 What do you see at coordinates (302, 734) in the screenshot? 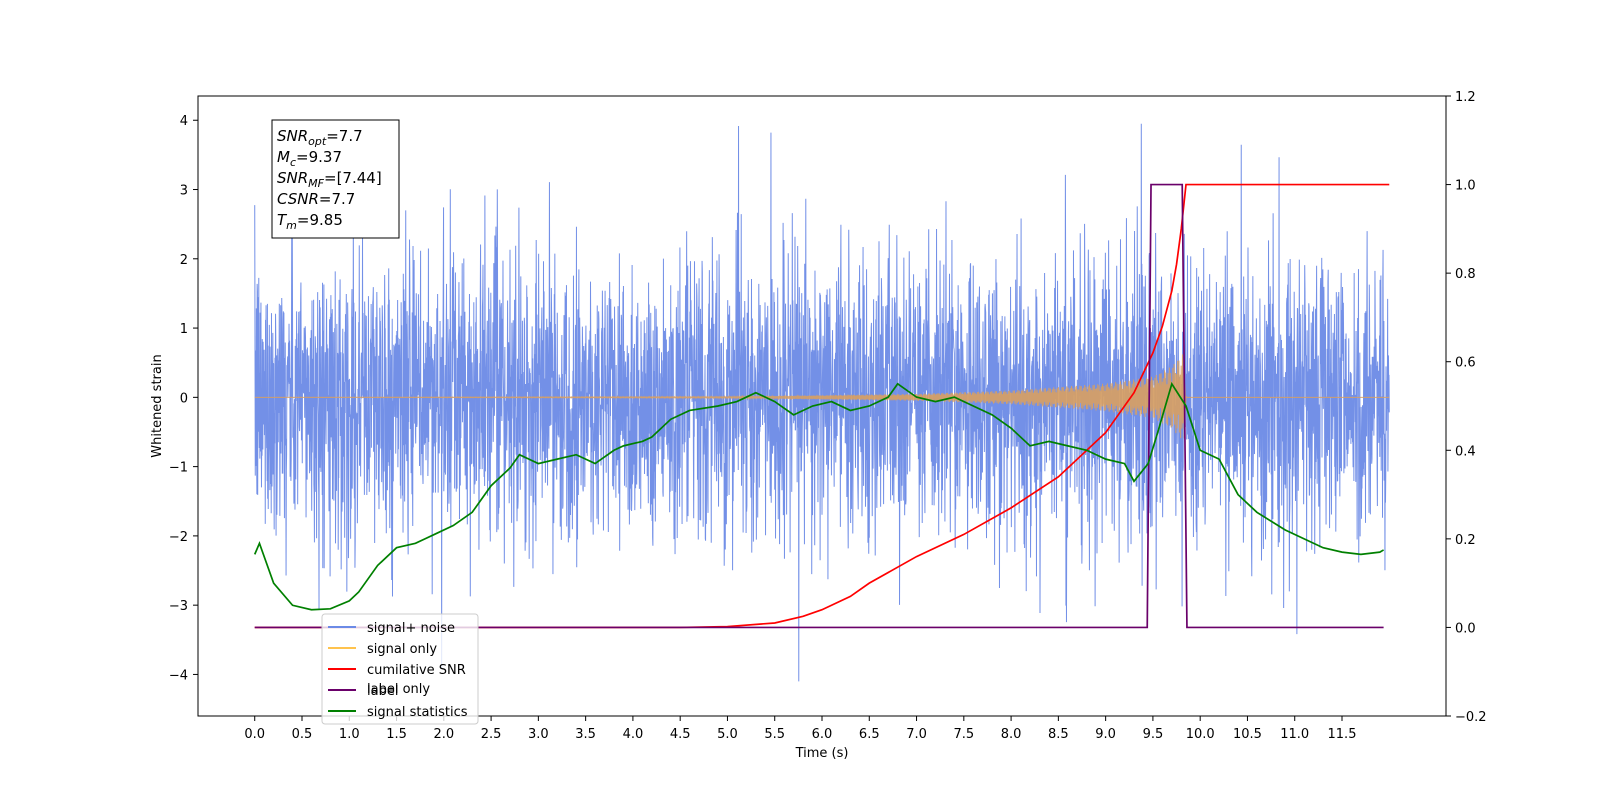
I see `x-tick-label: 0.5` at bounding box center [302, 734].